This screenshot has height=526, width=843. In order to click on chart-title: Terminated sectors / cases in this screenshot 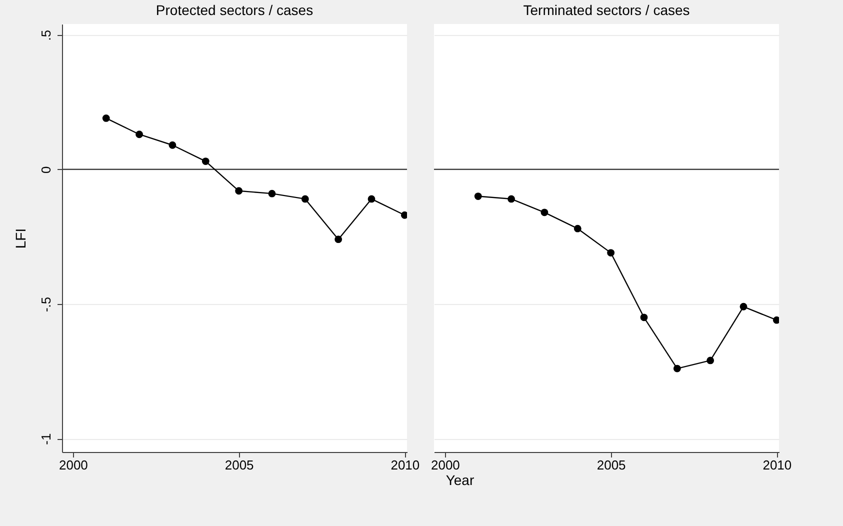, I will do `click(606, 10)`.